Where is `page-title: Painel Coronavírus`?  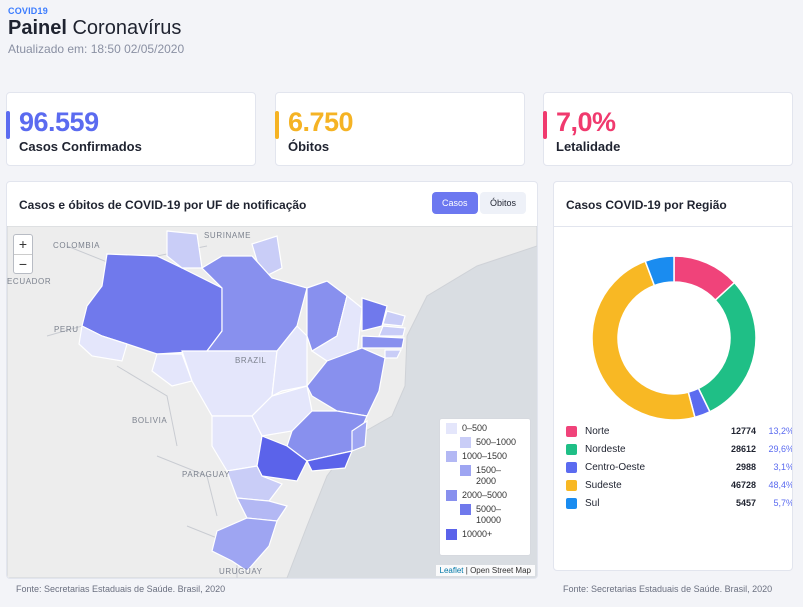 page-title: Painel Coronavírus is located at coordinates (96, 28).